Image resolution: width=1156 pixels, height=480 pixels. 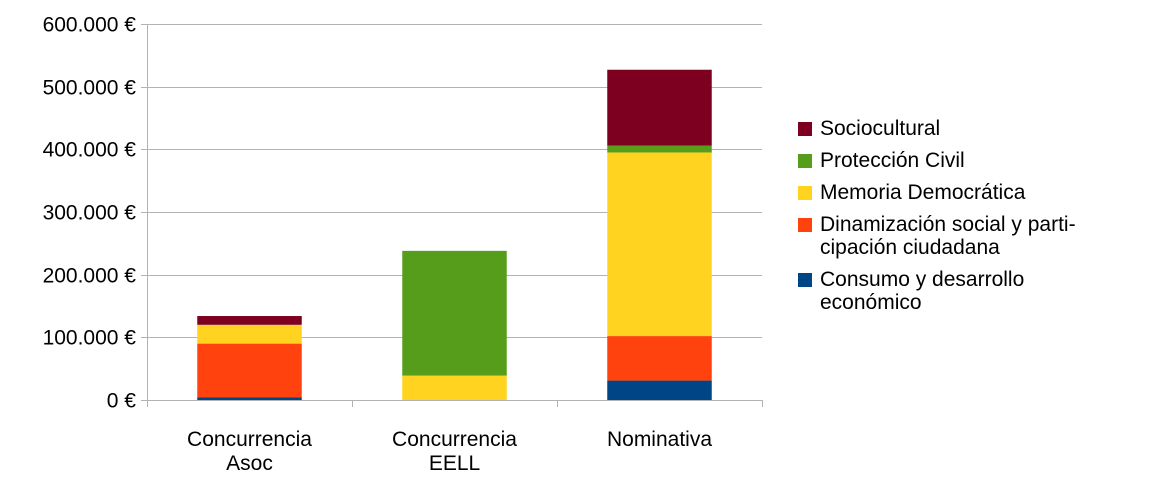 I want to click on legend-label: Protección Civil, so click(x=892, y=160).